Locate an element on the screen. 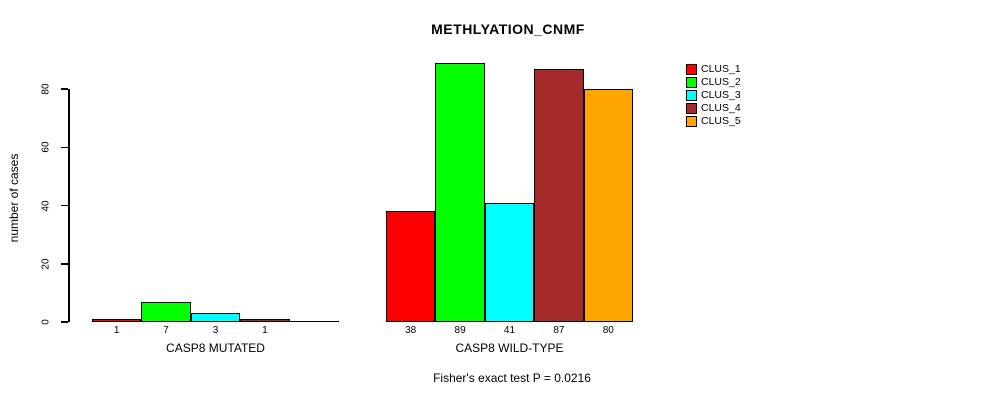 The image size is (990, 400). legend-label: CLUS_4 is located at coordinates (721, 108).